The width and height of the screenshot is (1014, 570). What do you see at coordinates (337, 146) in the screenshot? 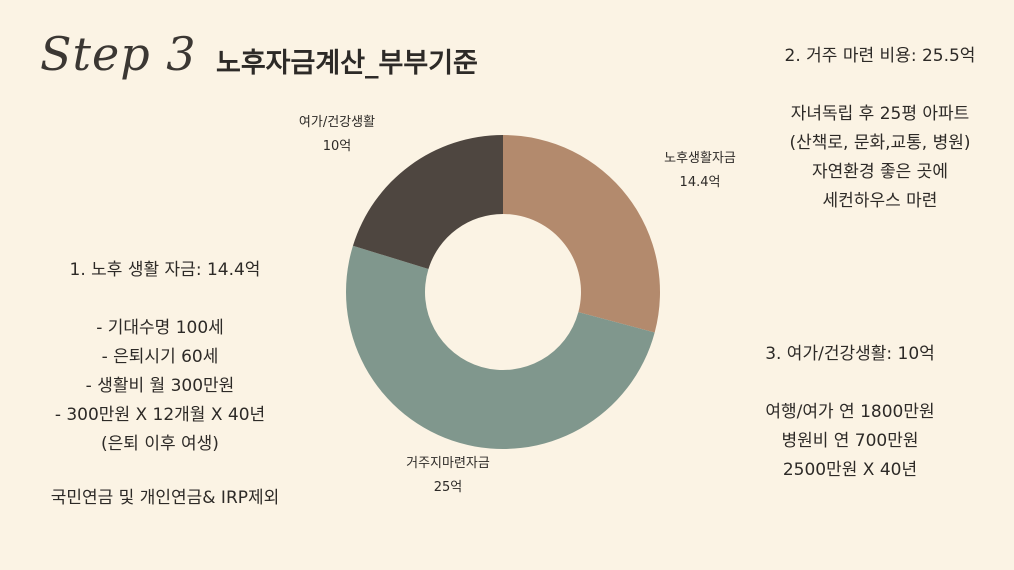
I see `slice-value-label: 10억` at bounding box center [337, 146].